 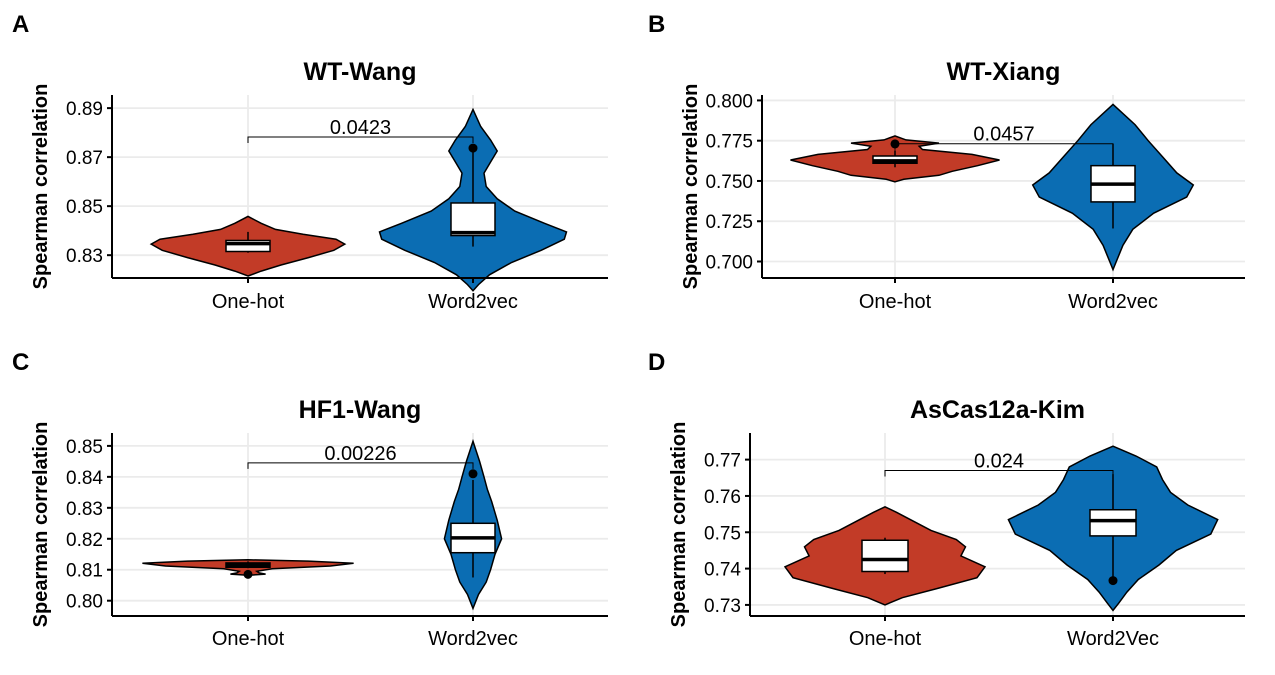 I want to click on chart-title: HF1-Wang, so click(x=360, y=410).